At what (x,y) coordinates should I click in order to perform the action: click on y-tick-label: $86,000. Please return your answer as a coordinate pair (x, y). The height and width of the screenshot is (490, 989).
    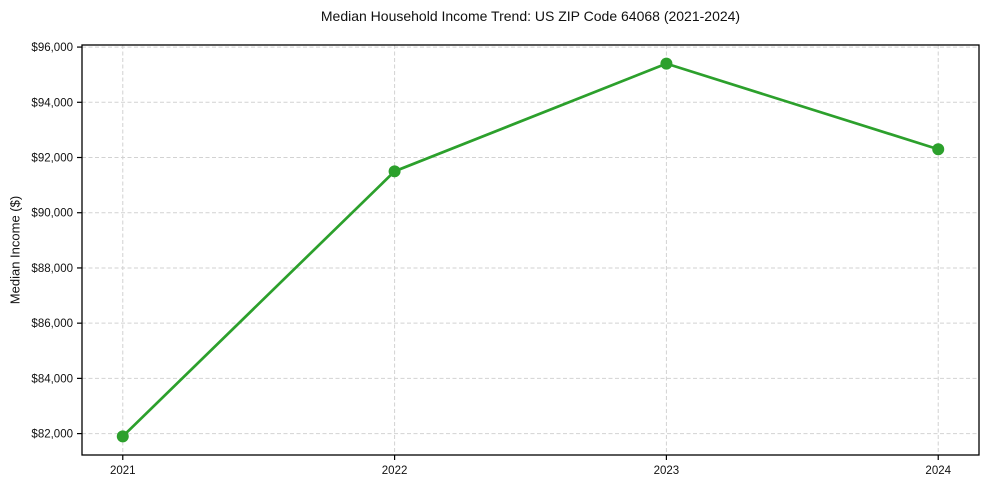
    Looking at the image, I should click on (52, 324).